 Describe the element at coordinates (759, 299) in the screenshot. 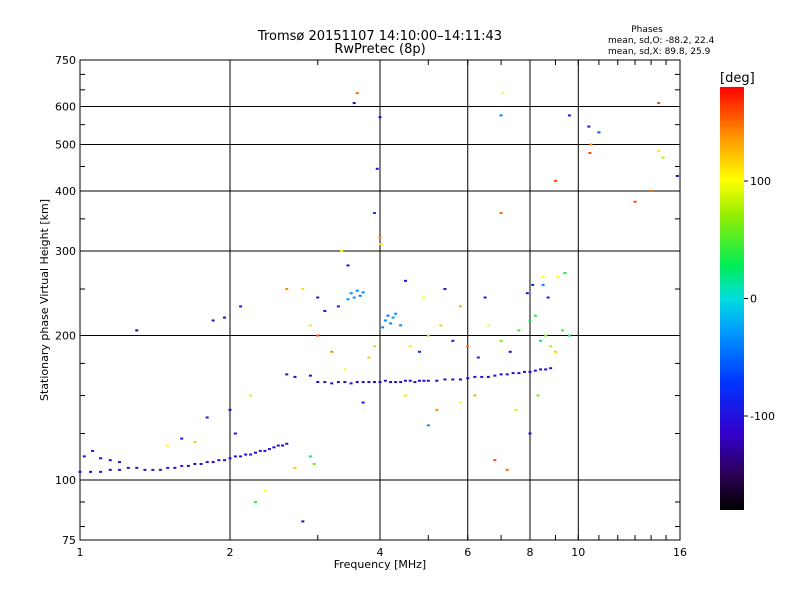

I see `colorbar-ticks: 100 0 -100` at that location.